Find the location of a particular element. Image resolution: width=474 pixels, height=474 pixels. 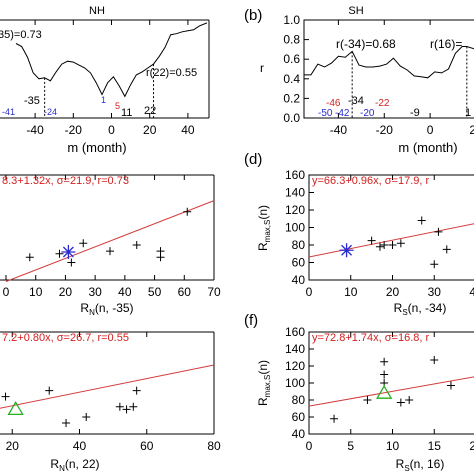

panel-a-ticks is located at coordinates (111, 69).